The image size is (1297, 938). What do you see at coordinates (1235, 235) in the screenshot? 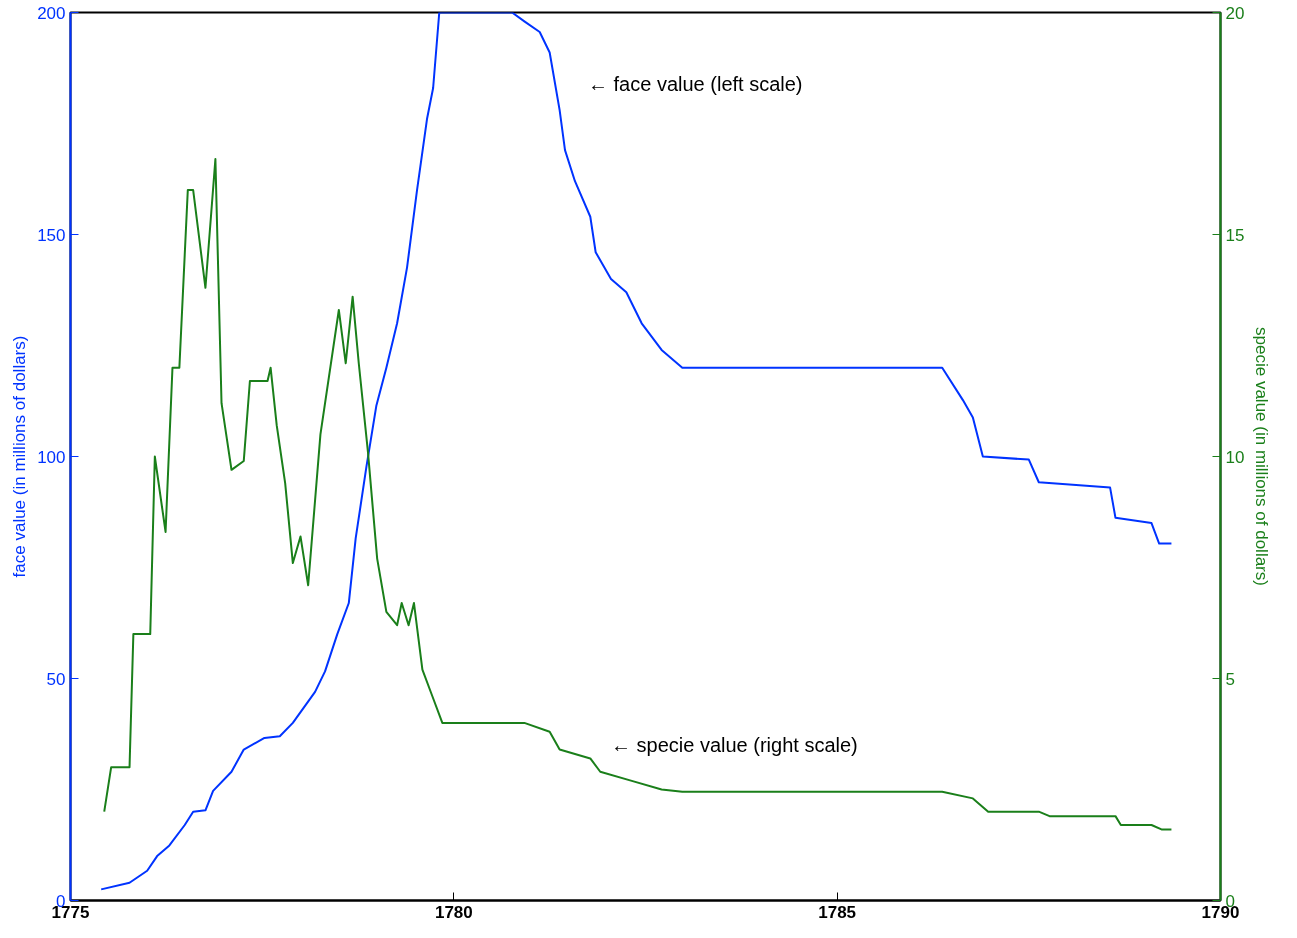
I see `y2-tick-label: 15` at bounding box center [1235, 235].